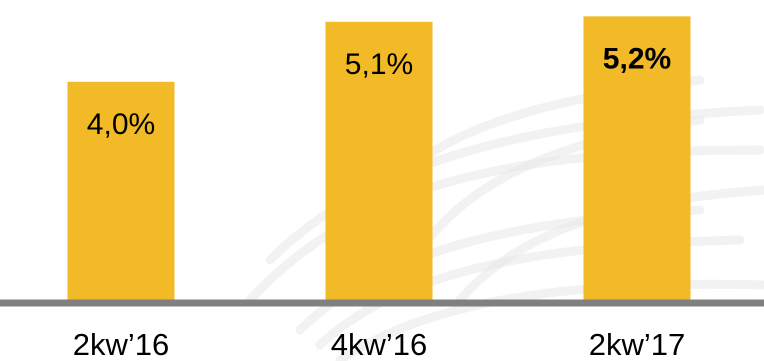  Describe the element at coordinates (637, 58) in the screenshot. I see `data-label-3: 5,2%` at that location.